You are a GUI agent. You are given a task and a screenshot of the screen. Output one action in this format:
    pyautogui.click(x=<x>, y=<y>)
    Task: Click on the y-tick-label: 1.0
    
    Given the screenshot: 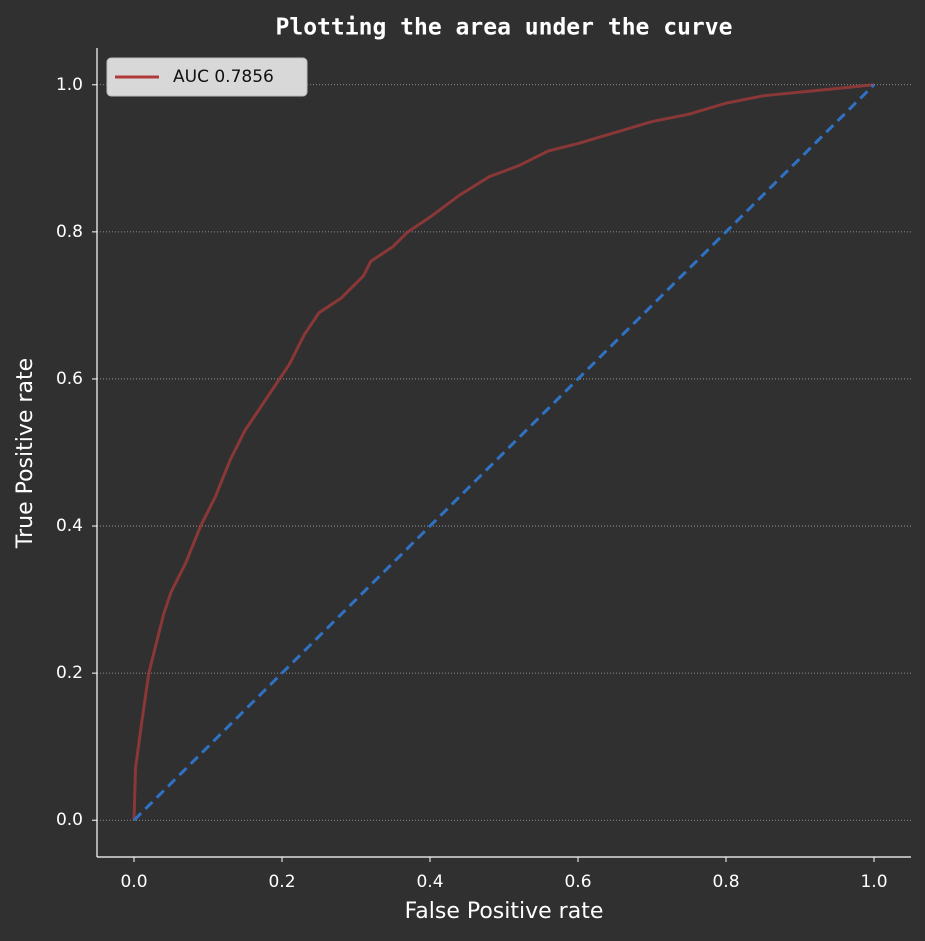 What is the action you would take?
    pyautogui.click(x=69, y=85)
    